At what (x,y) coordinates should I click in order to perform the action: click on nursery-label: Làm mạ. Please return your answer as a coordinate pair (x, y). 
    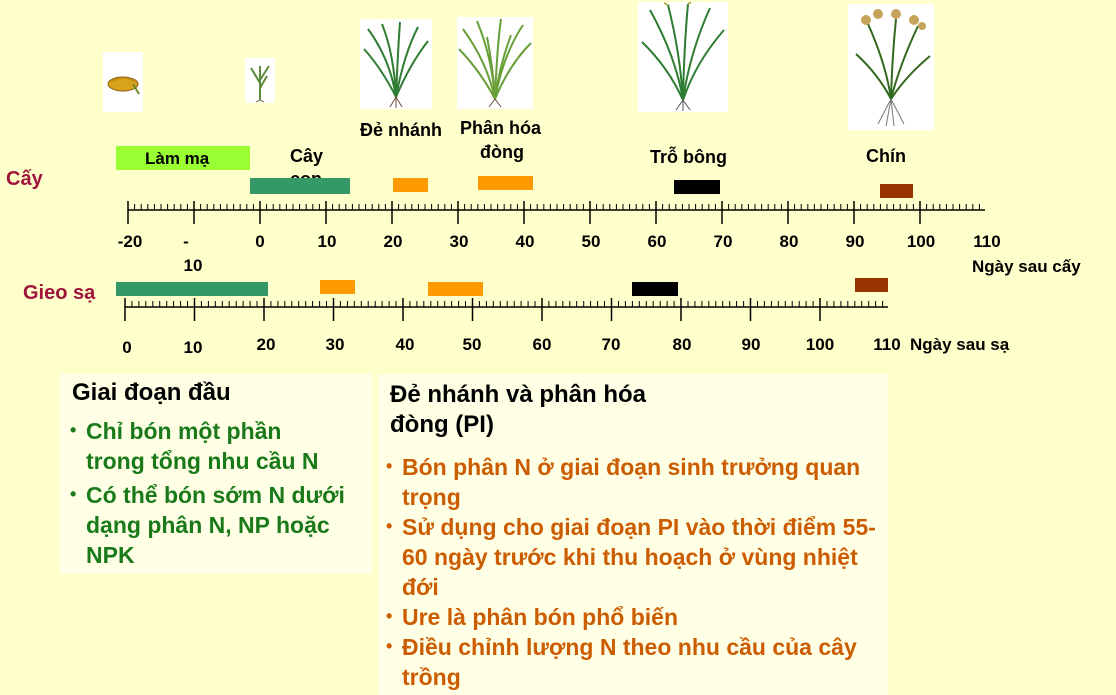
    Looking at the image, I should click on (177, 158).